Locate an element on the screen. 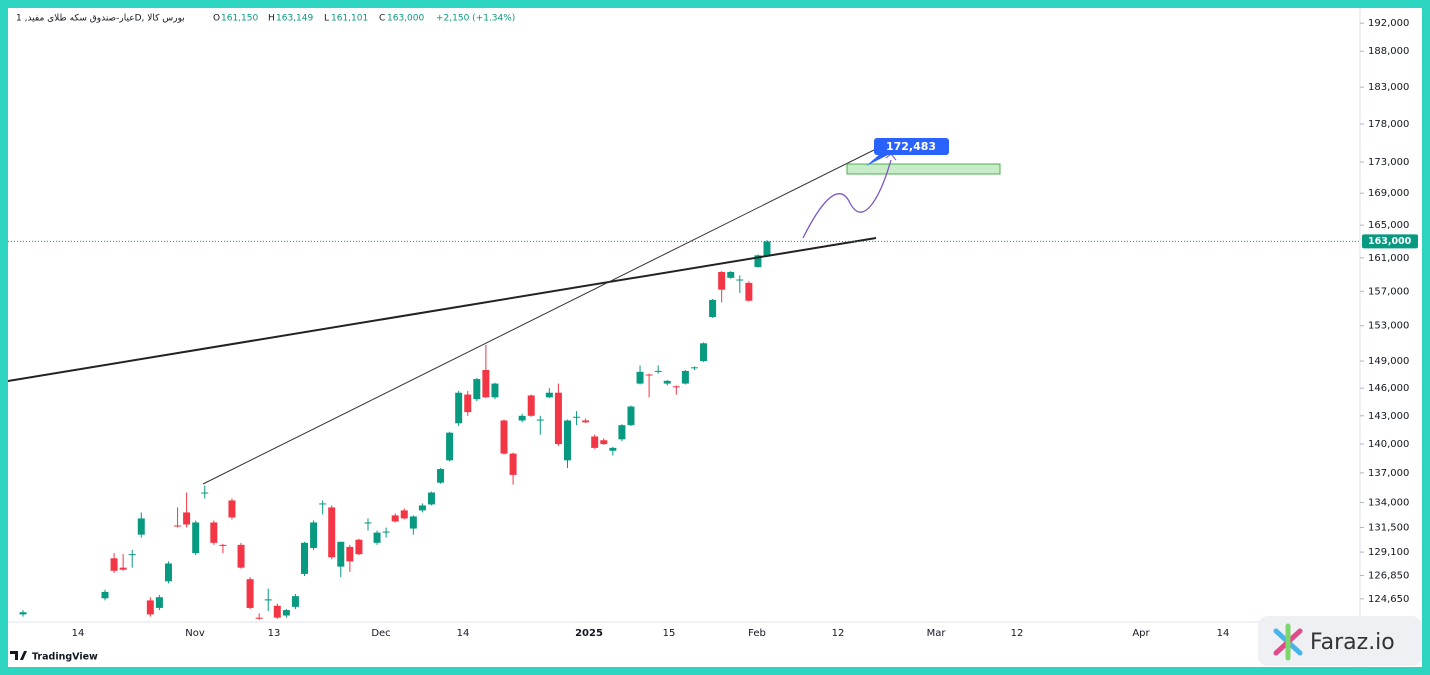 The image size is (1430, 675). last-price-tag is located at coordinates (1390, 241).